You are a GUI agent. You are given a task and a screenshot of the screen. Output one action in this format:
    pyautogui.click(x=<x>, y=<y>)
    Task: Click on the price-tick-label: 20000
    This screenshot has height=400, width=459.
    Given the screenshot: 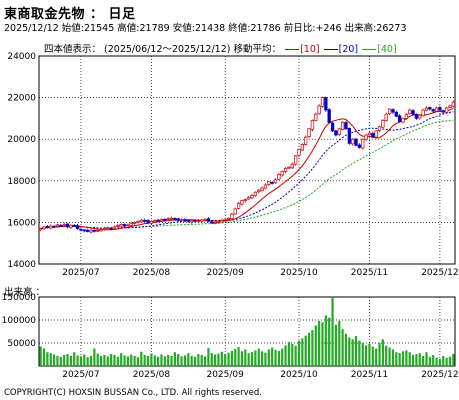 What is the action you would take?
    pyautogui.click(x=21, y=140)
    